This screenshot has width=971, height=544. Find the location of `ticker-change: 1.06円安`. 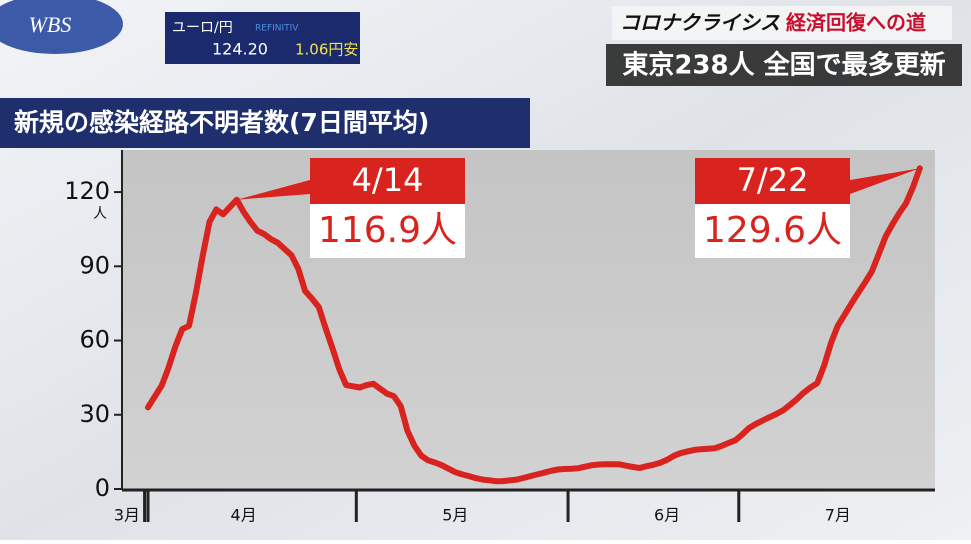

ticker-change: 1.06円安 is located at coordinates (326, 50).